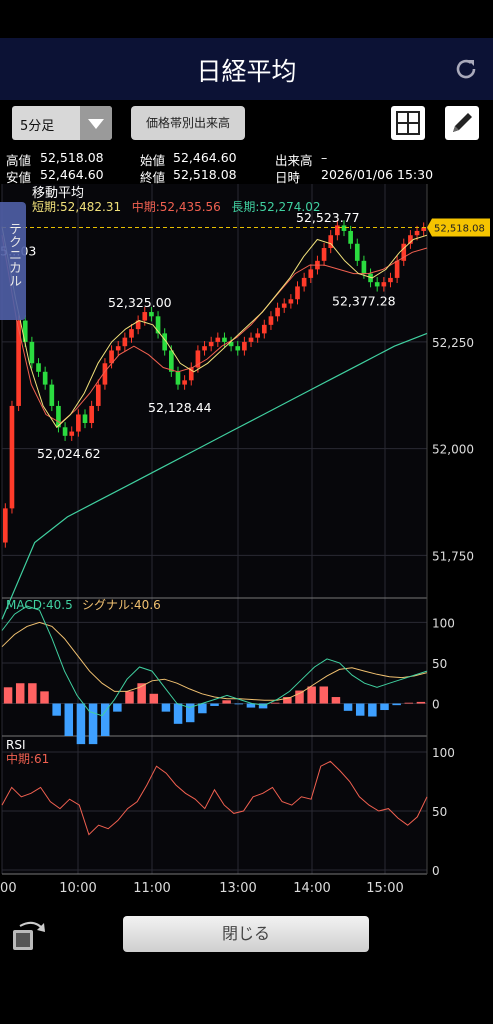  What do you see at coordinates (237, 887) in the screenshot?
I see `x-tick-label: 13:00` at bounding box center [237, 887].